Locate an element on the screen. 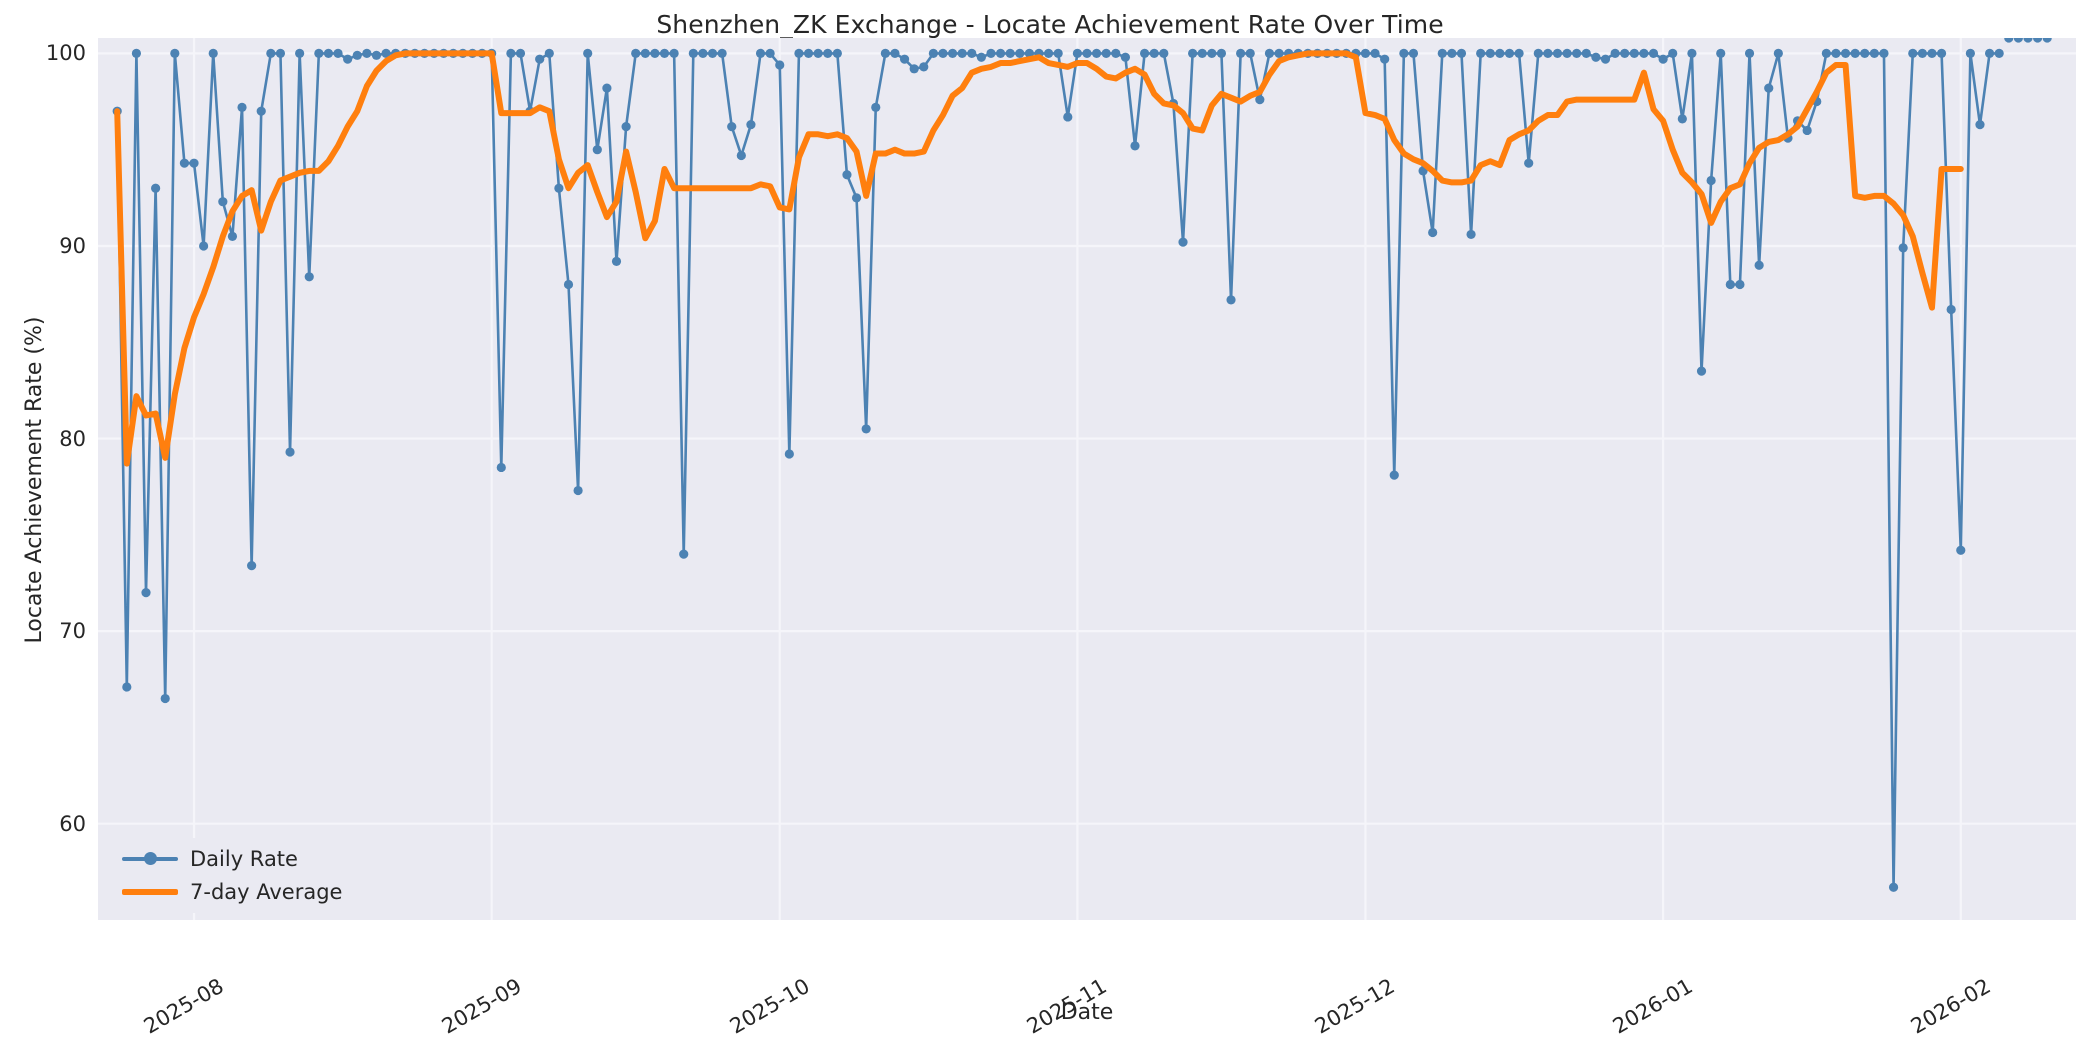 This screenshot has height=1050, width=2100. legend-item-daily-rate: Daily Rate is located at coordinates (232, 859).